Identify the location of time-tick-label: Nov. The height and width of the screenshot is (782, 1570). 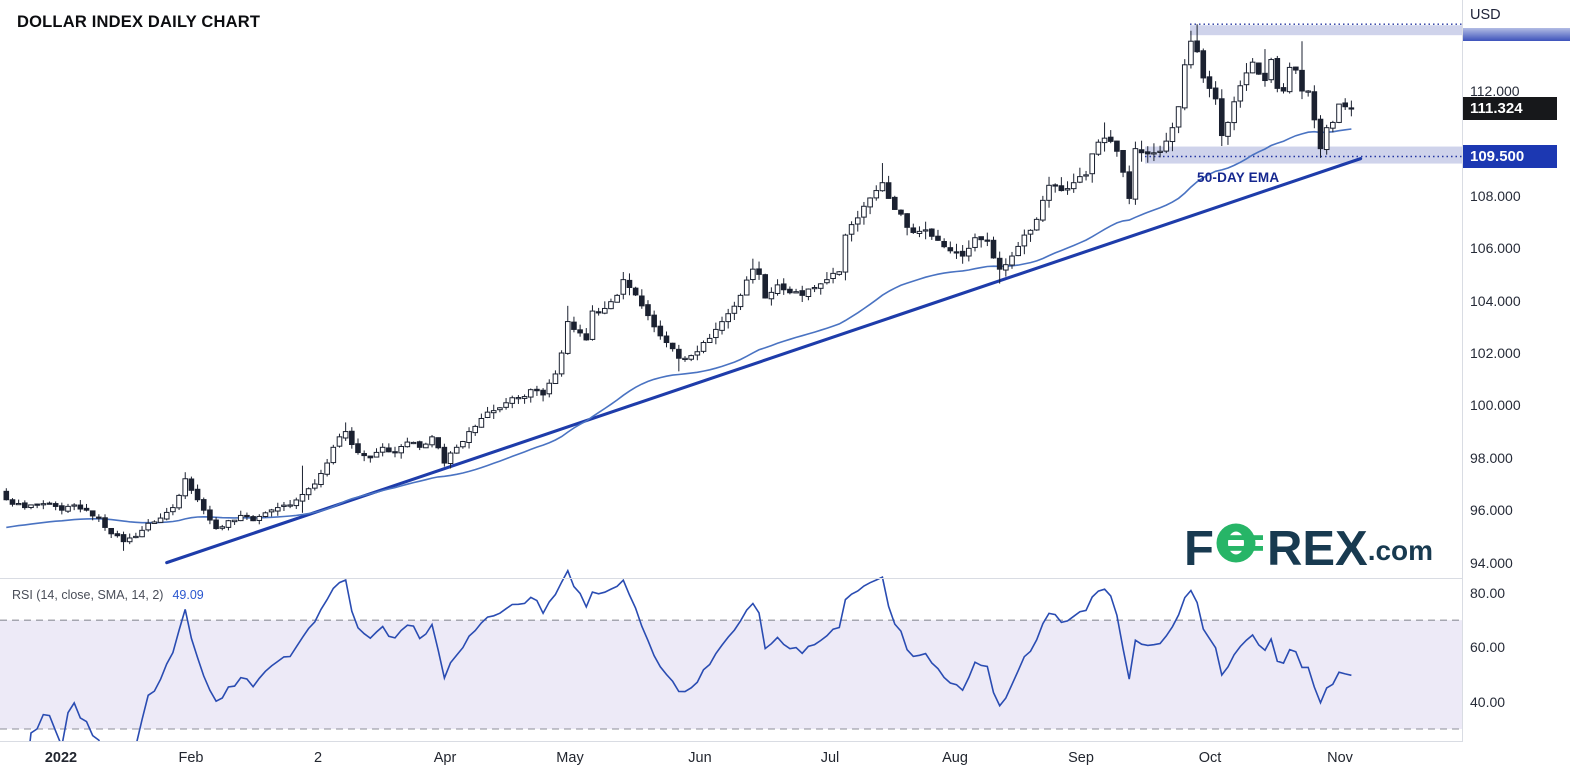
(1340, 758).